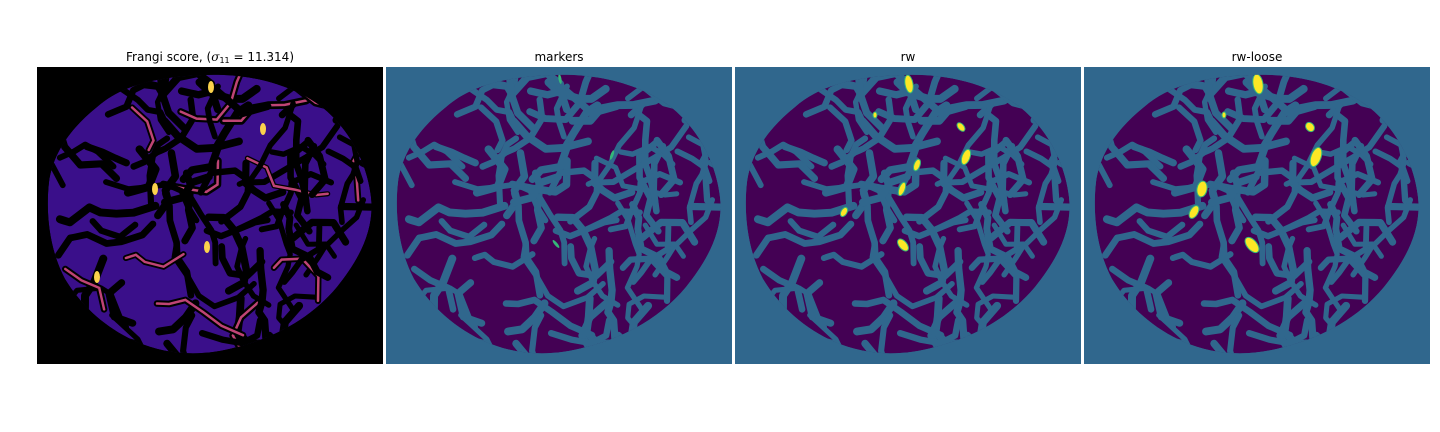  I want to click on frangi-tissue, so click(209, 214).